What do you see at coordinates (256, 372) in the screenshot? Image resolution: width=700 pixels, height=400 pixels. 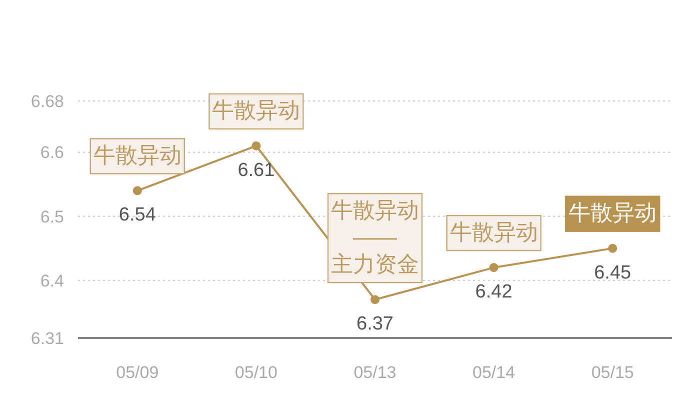 I see `x-tick-label: 05/10` at bounding box center [256, 372].